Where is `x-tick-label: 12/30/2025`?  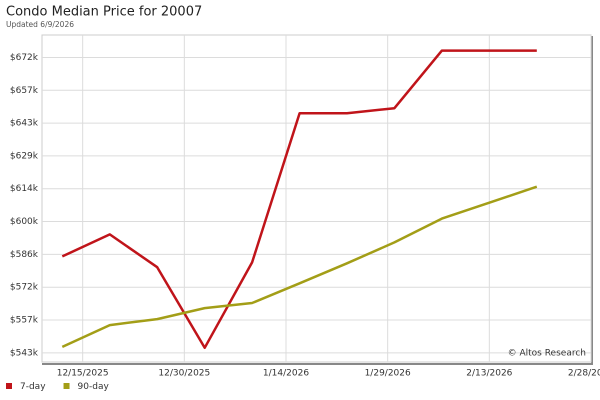
x-tick-label: 12/30/2025 is located at coordinates (184, 374).